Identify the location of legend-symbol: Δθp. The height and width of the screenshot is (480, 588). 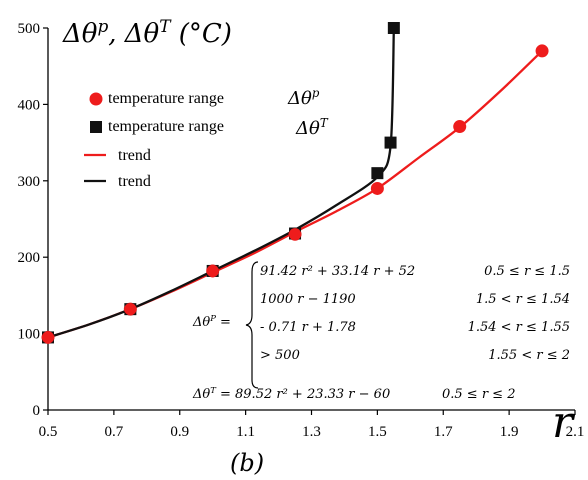
(303, 97).